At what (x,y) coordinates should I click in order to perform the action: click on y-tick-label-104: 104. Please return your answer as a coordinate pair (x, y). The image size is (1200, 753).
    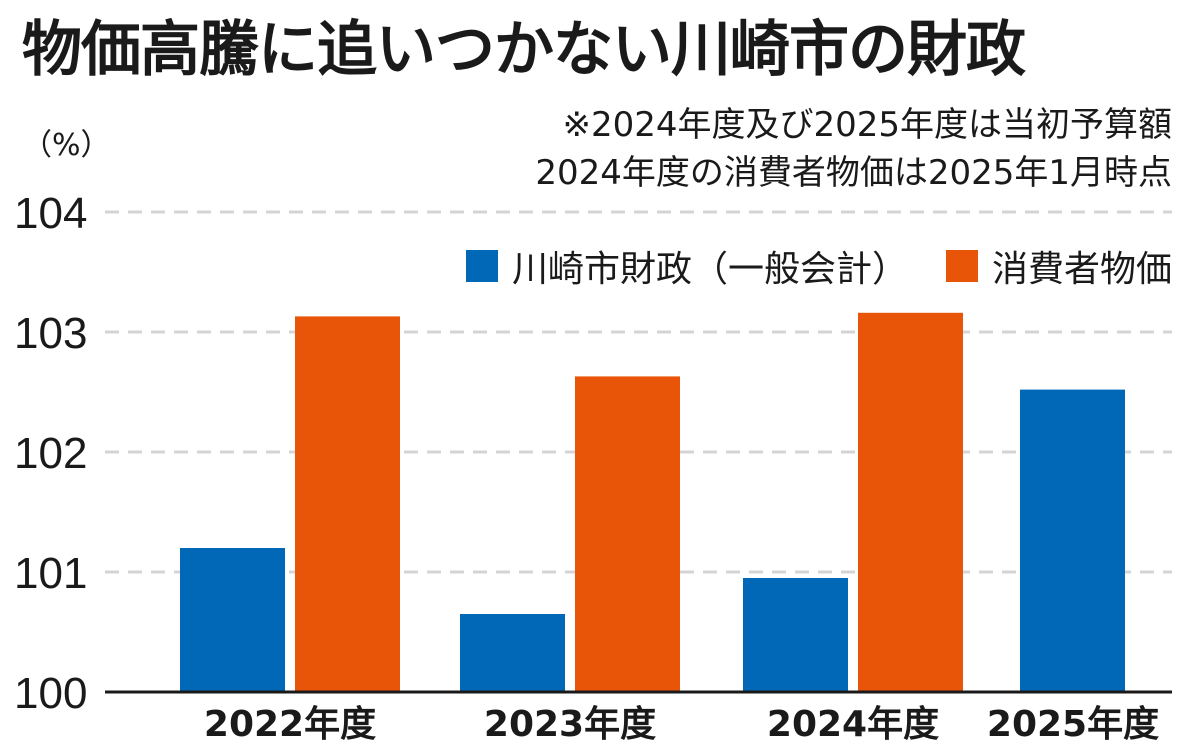
    Looking at the image, I should click on (50, 213).